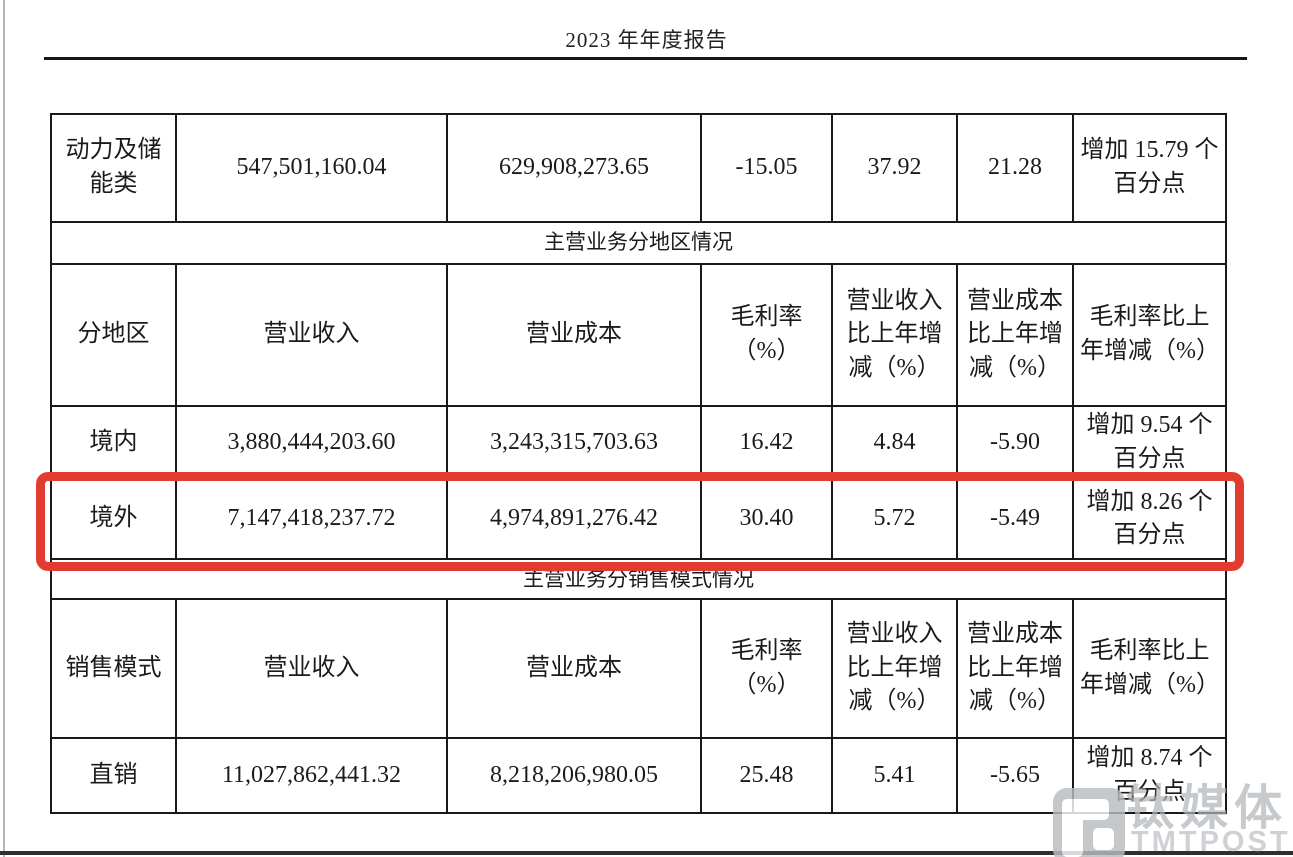  Describe the element at coordinates (1207, 808) in the screenshot. I see `watermark-brand-cn: 钛媒体` at that location.